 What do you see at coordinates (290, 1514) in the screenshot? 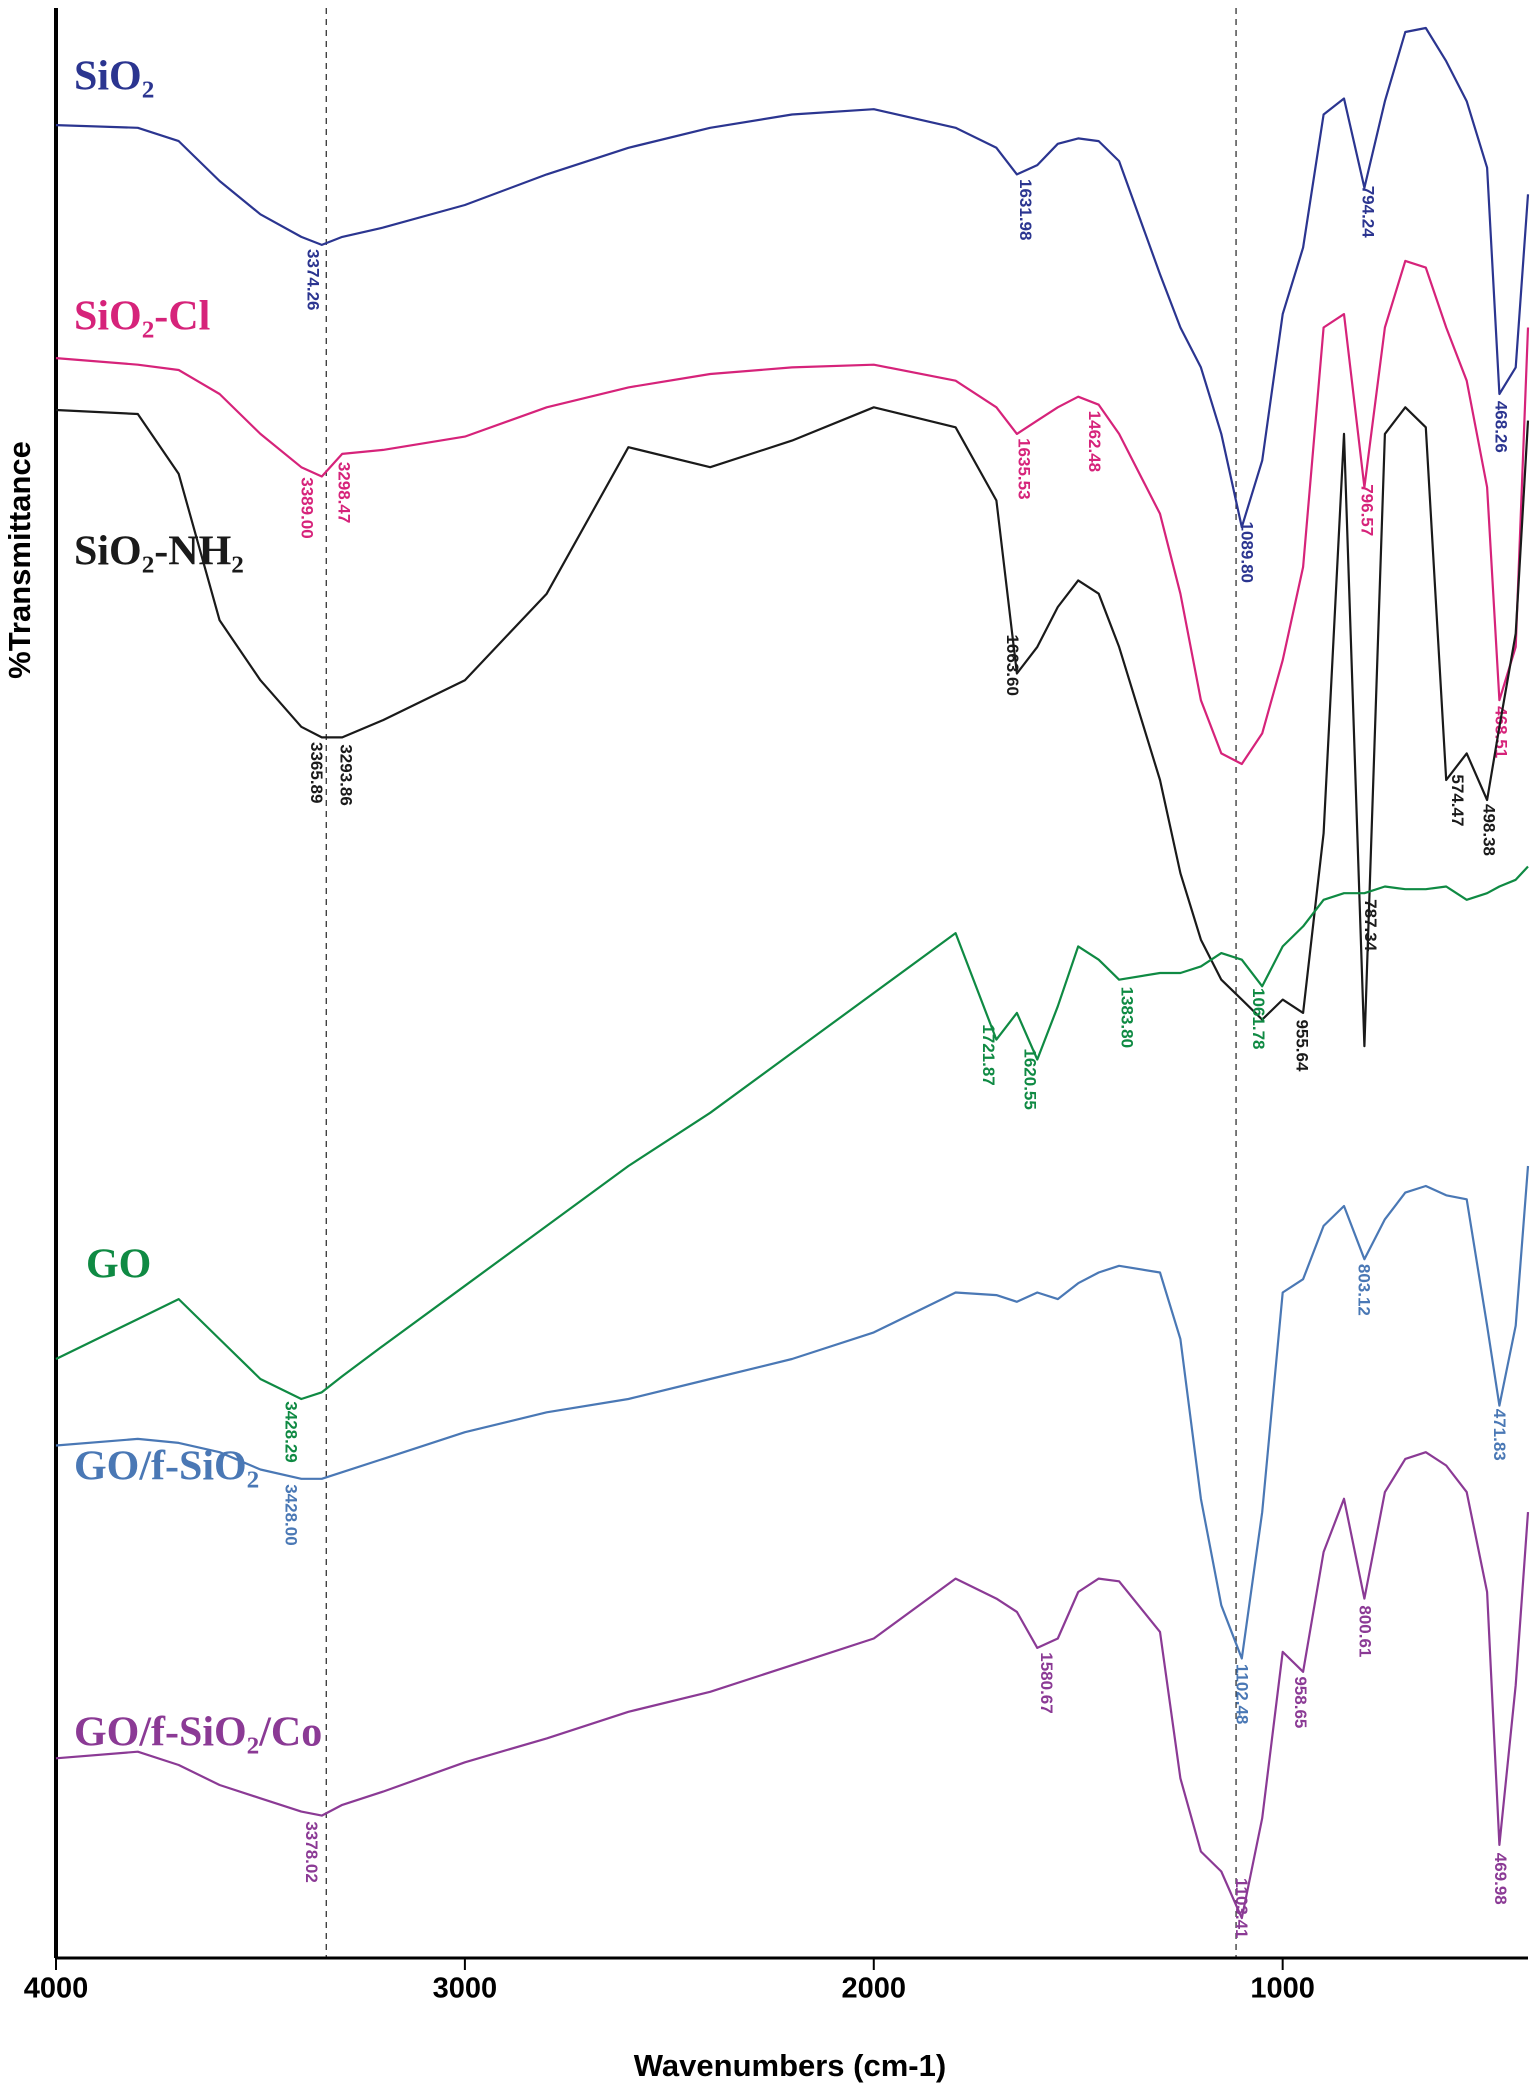
I see `peak-label: 3428.00` at bounding box center [290, 1514].